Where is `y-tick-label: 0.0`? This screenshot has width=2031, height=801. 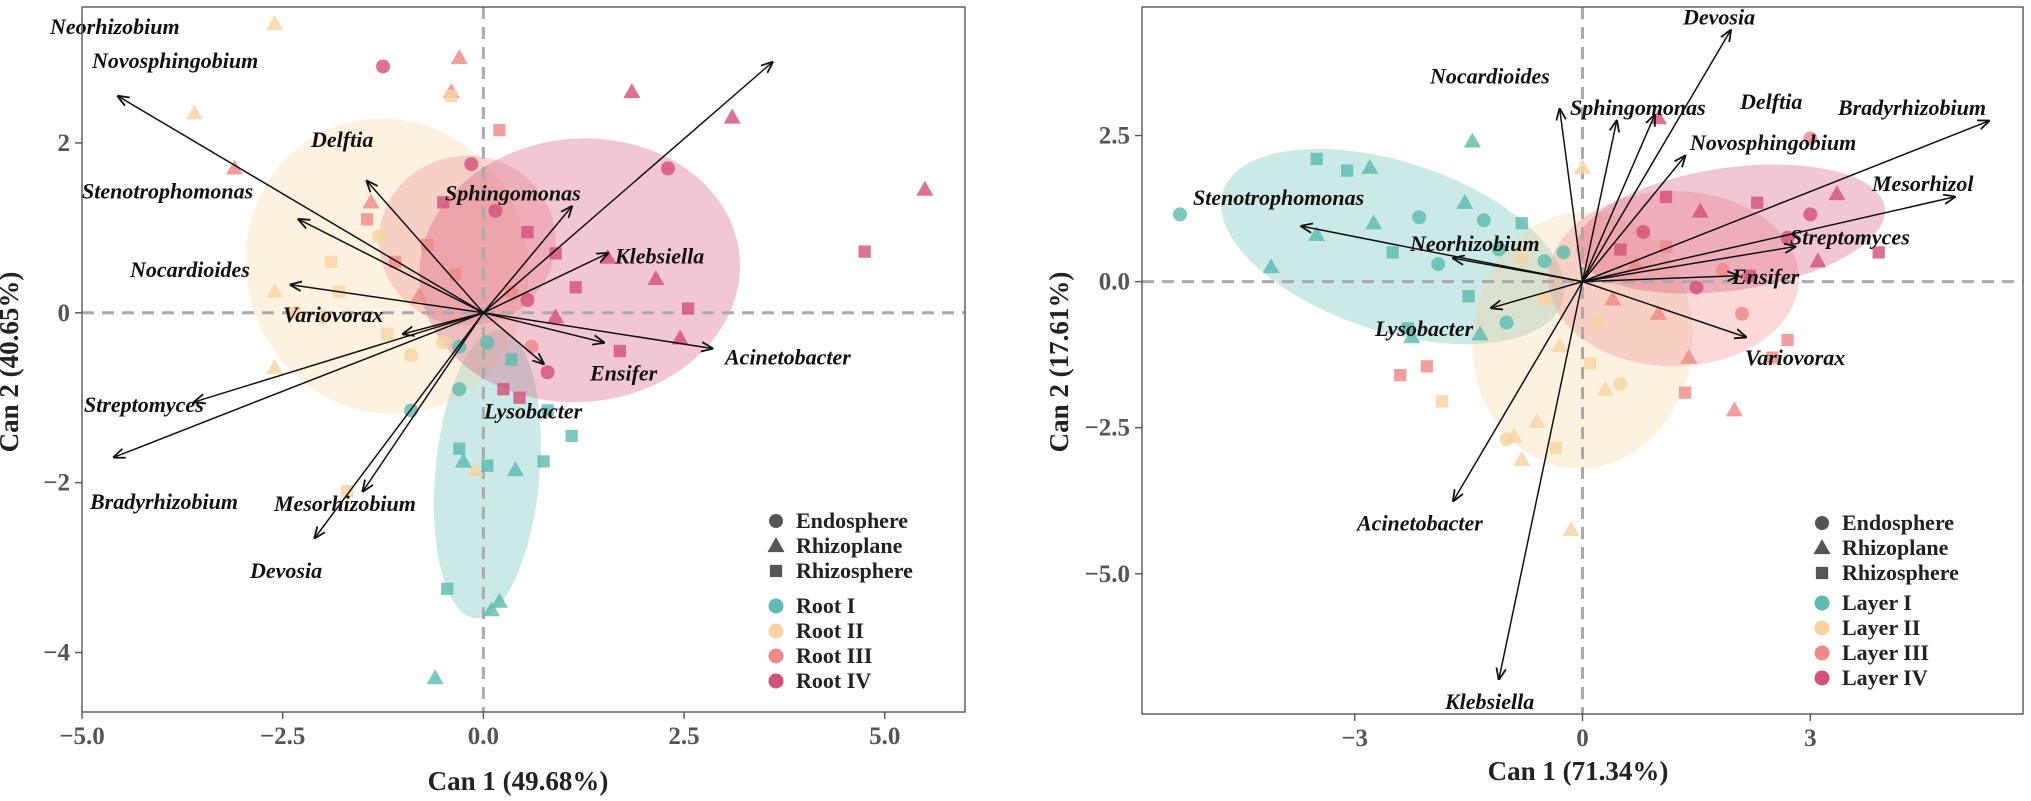
y-tick-label: 0.0 is located at coordinates (1114, 282).